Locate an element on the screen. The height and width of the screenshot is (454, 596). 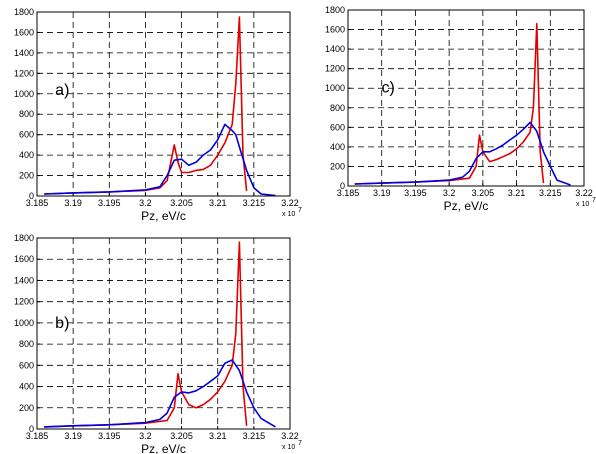
panel-label: a) is located at coordinates (62, 90).